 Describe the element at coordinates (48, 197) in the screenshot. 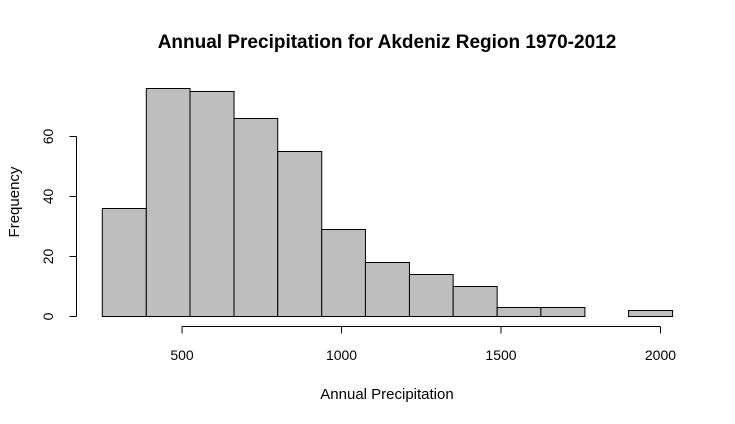

I see `y-tick-label: 40` at that location.